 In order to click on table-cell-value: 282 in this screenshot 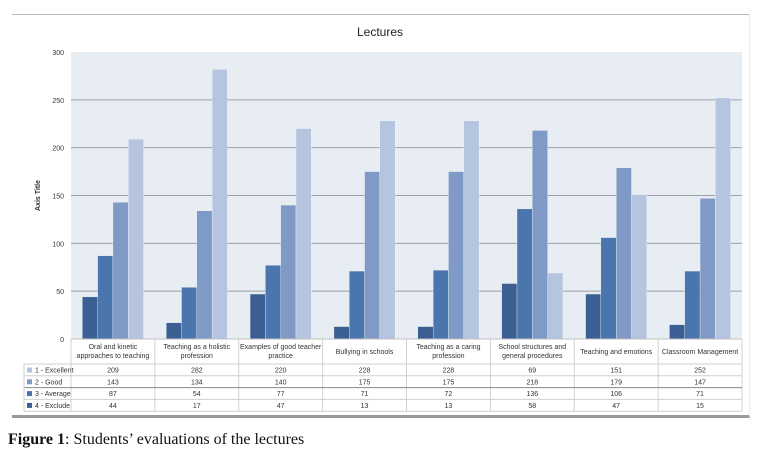, I will do `click(197, 371)`.